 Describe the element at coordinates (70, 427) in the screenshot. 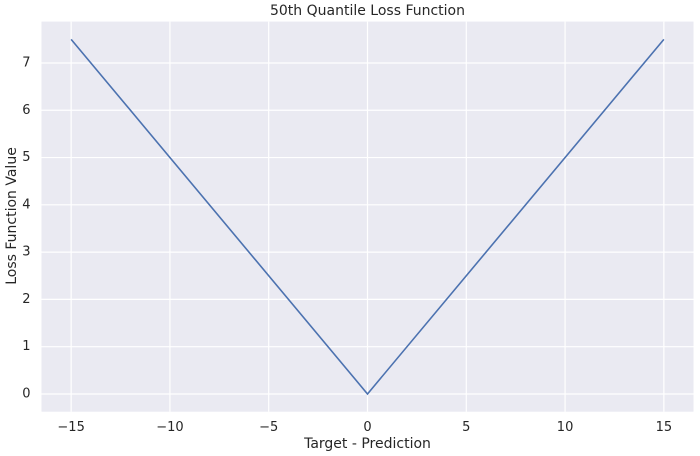

I see `x-tick-label: −15` at that location.